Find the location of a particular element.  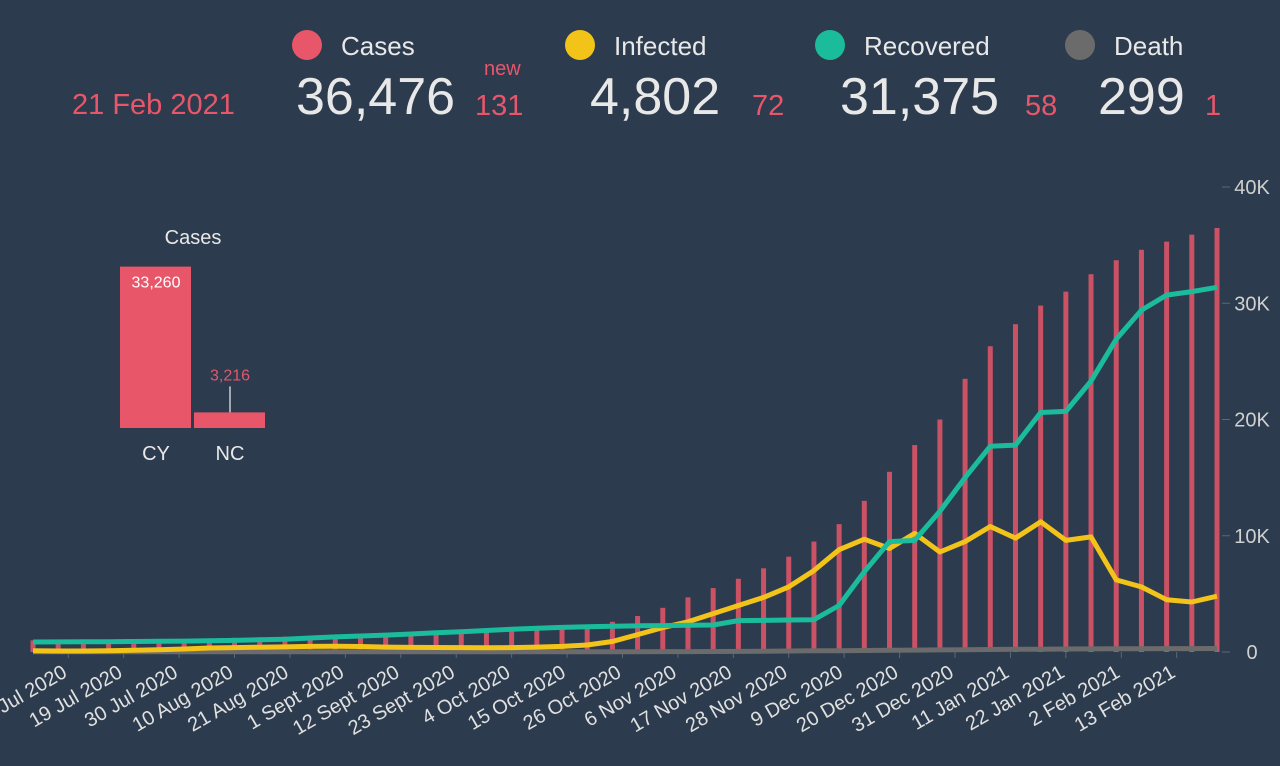

y-tick-label: 30K is located at coordinates (1252, 304).